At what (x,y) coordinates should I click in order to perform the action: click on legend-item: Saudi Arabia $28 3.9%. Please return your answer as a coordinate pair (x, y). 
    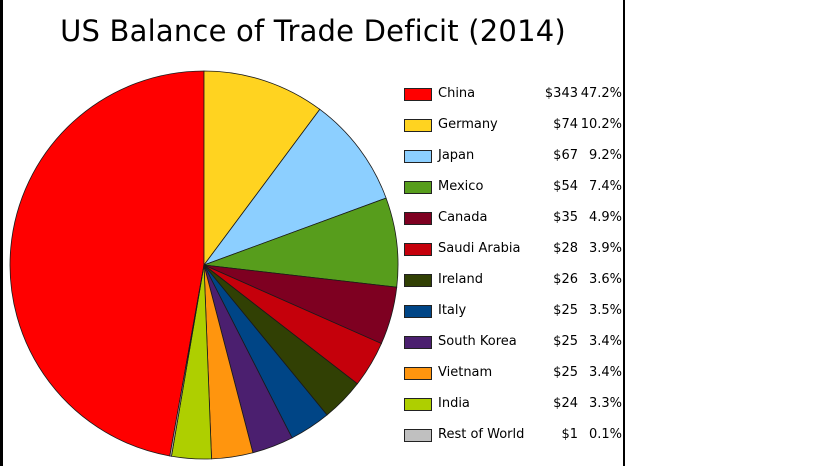
    Looking at the image, I should click on (515, 255).